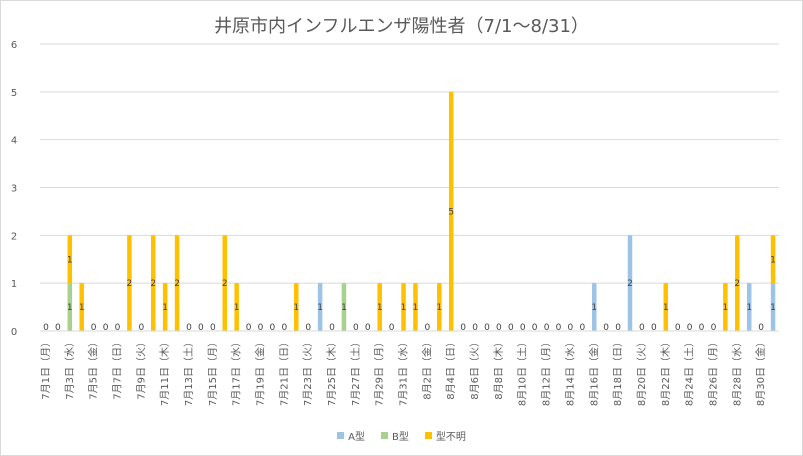  What do you see at coordinates (642, 371) in the screenshot?
I see `x-tick-label: 8月20日（火）` at bounding box center [642, 371].